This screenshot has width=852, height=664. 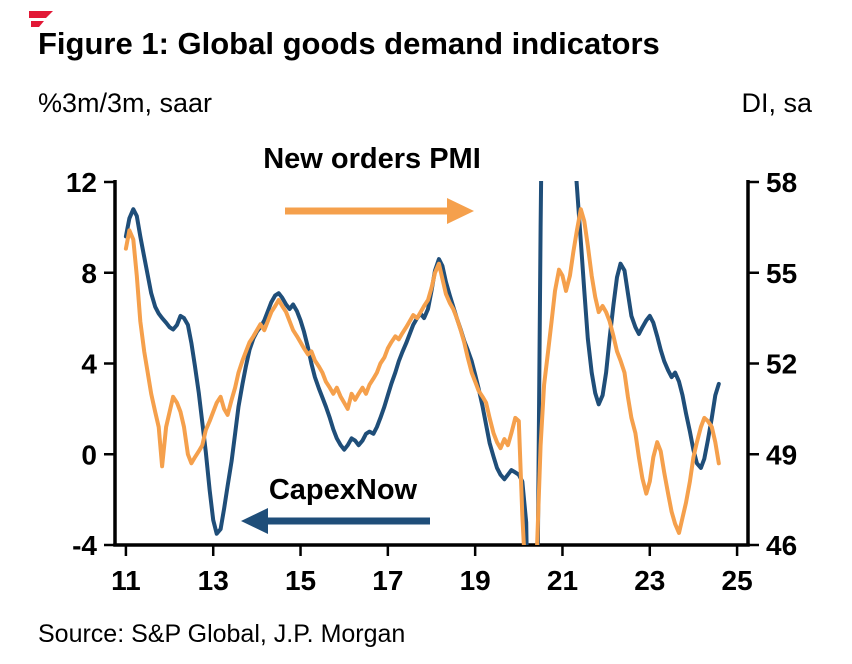 What do you see at coordinates (41, 19) in the screenshot?
I see `jpm-red-mark-icon` at bounding box center [41, 19].